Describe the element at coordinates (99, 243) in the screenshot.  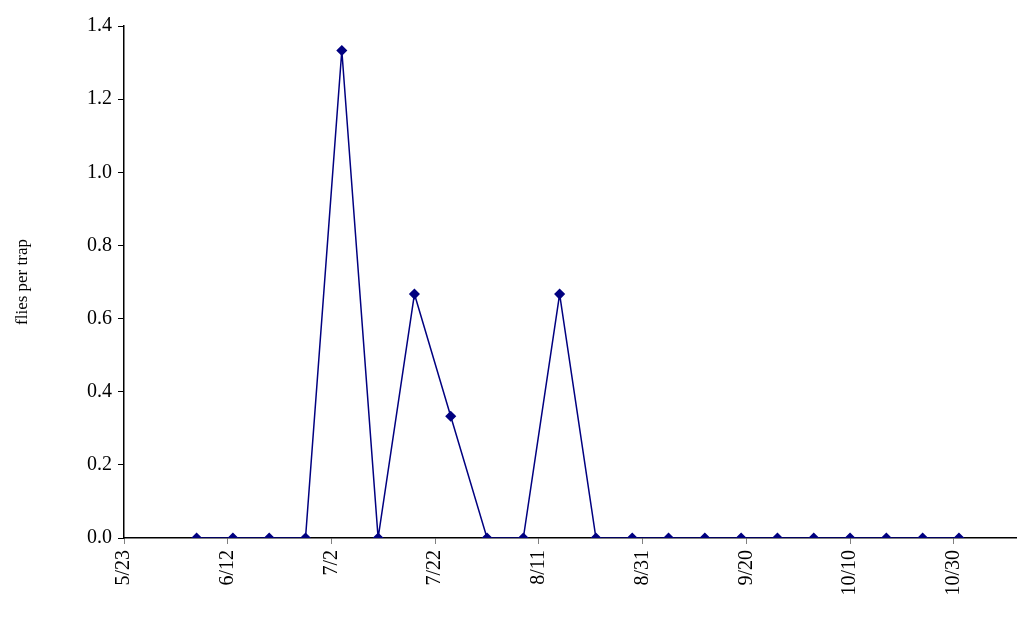
I see `y-tick-label: 0.8` at that location.